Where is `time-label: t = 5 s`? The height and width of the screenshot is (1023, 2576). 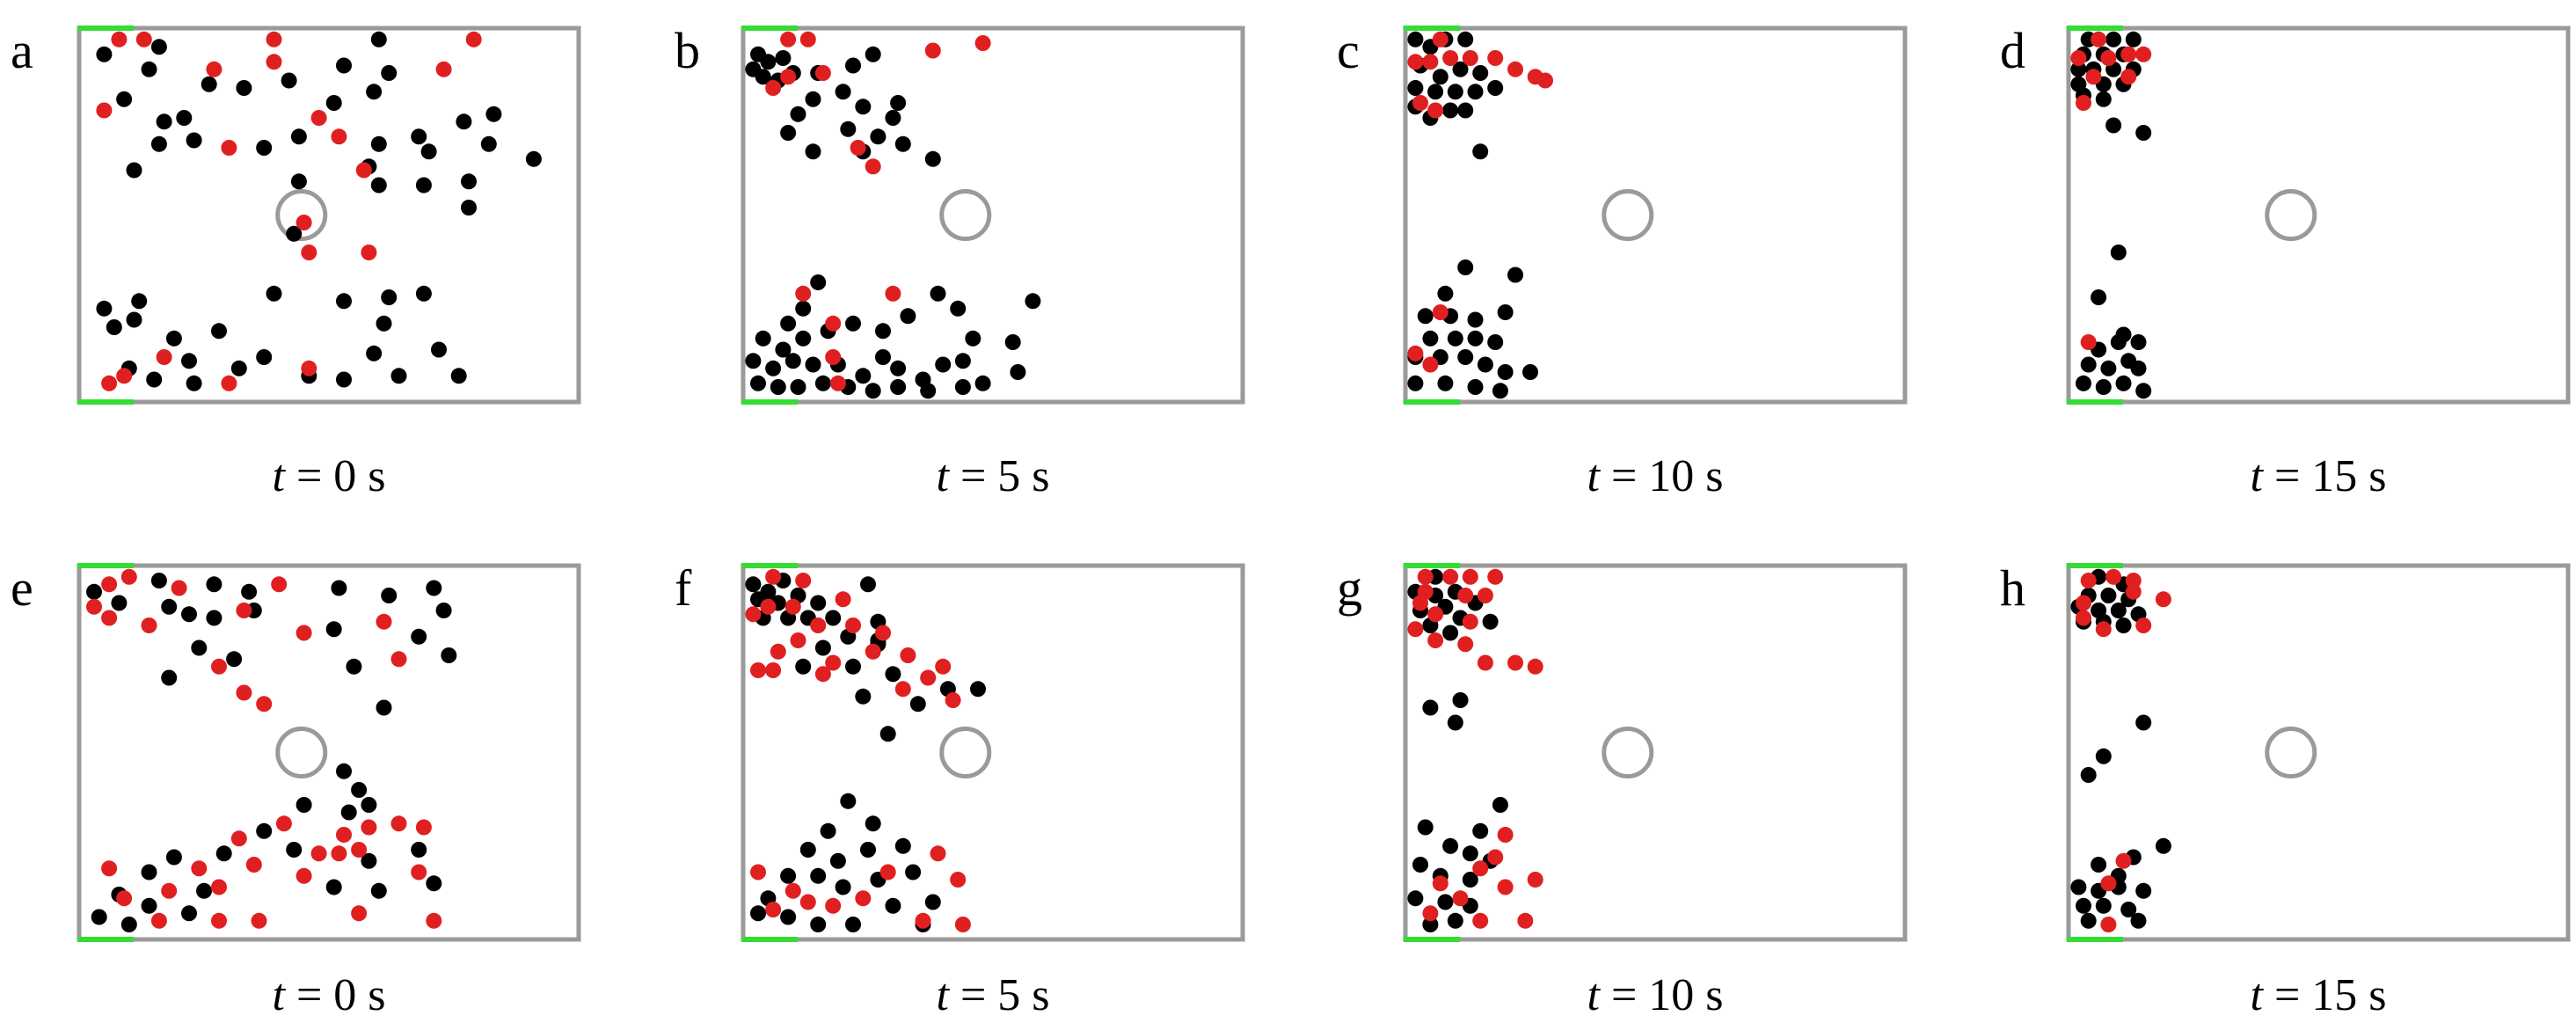
time-label: t = 5 s is located at coordinates (992, 476).